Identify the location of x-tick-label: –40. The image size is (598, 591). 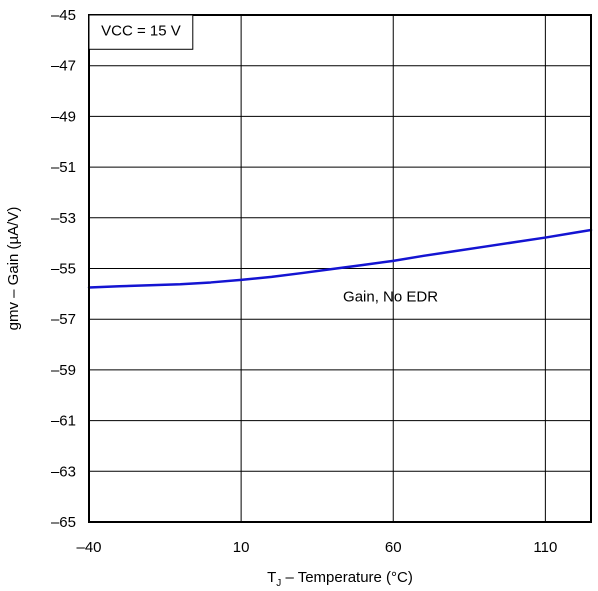
(88, 547).